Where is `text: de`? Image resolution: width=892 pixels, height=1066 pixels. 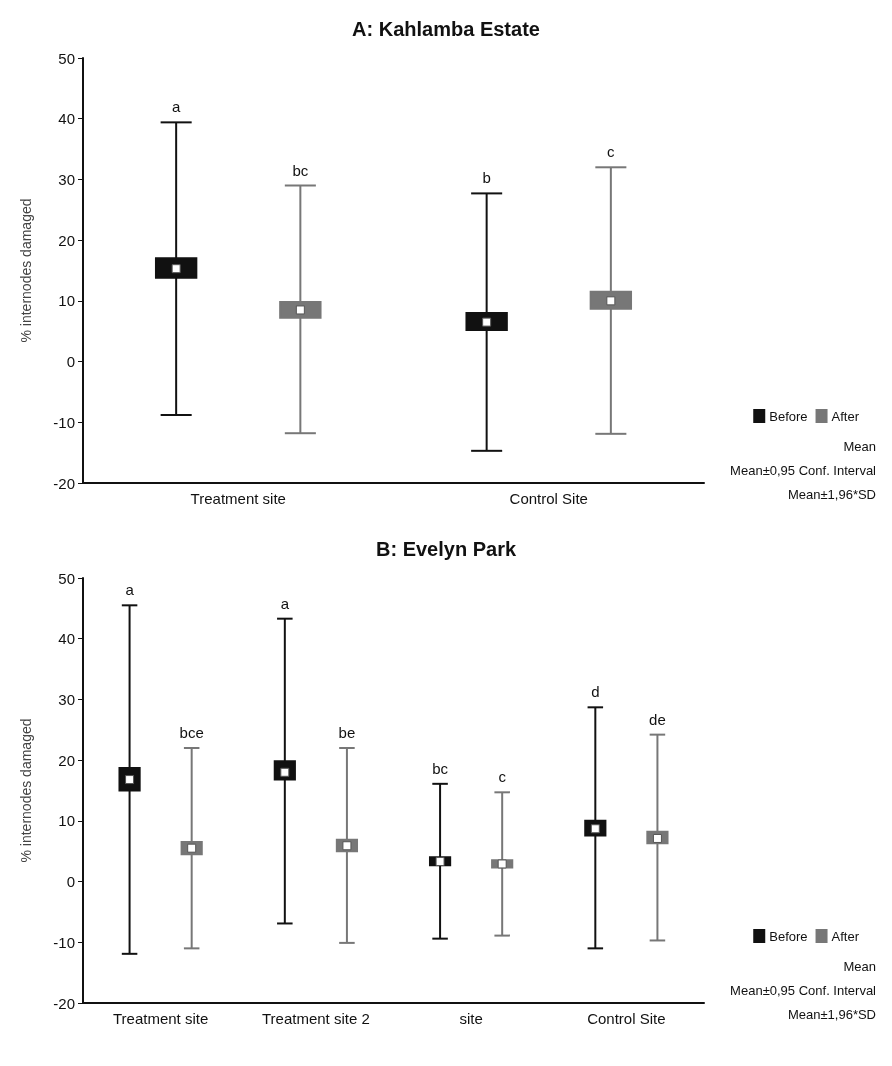
text: de is located at coordinates (657, 719).